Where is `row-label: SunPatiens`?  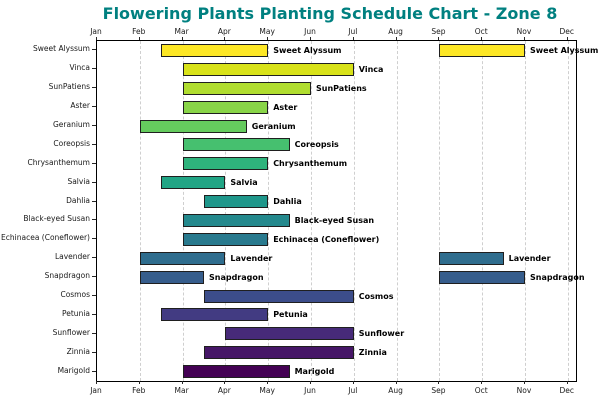
row-label: SunPatiens is located at coordinates (69, 87).